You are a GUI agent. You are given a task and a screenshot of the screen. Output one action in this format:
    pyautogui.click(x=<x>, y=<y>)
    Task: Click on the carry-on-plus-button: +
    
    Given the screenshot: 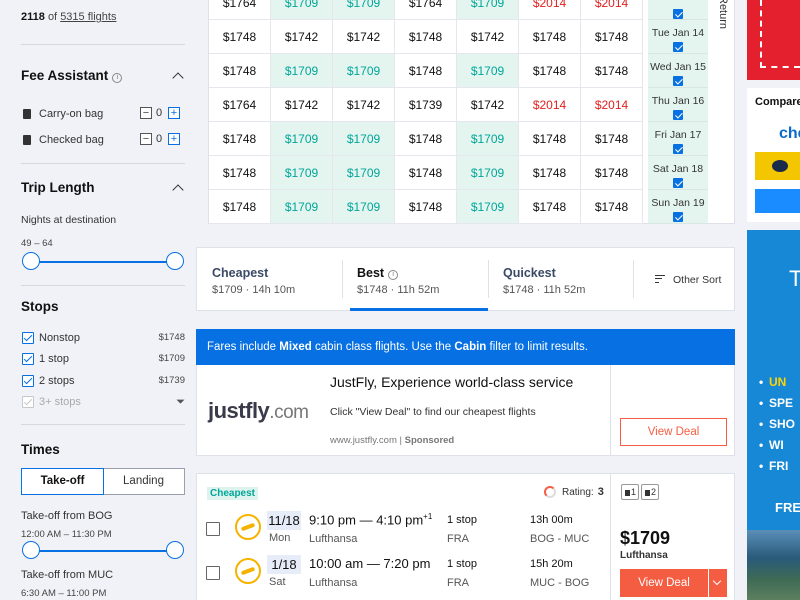 What is the action you would take?
    pyautogui.click(x=174, y=113)
    